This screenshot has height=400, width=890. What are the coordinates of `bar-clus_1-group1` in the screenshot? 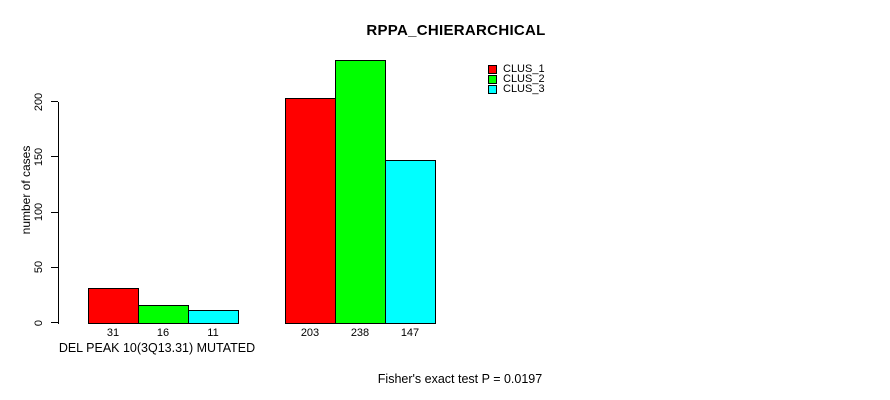 It's located at (113, 306).